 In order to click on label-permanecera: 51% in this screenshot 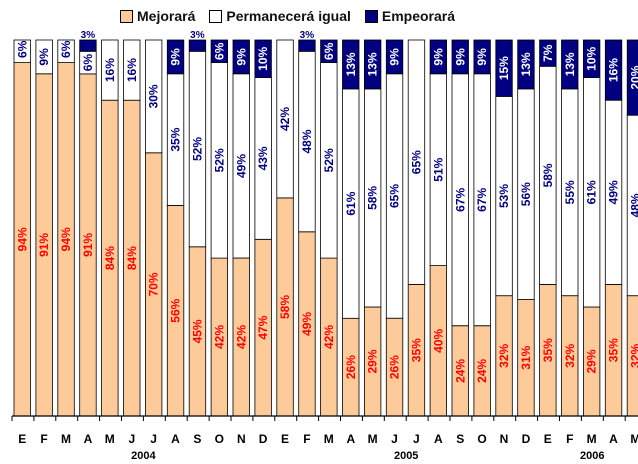, I will do `click(438, 169)`.